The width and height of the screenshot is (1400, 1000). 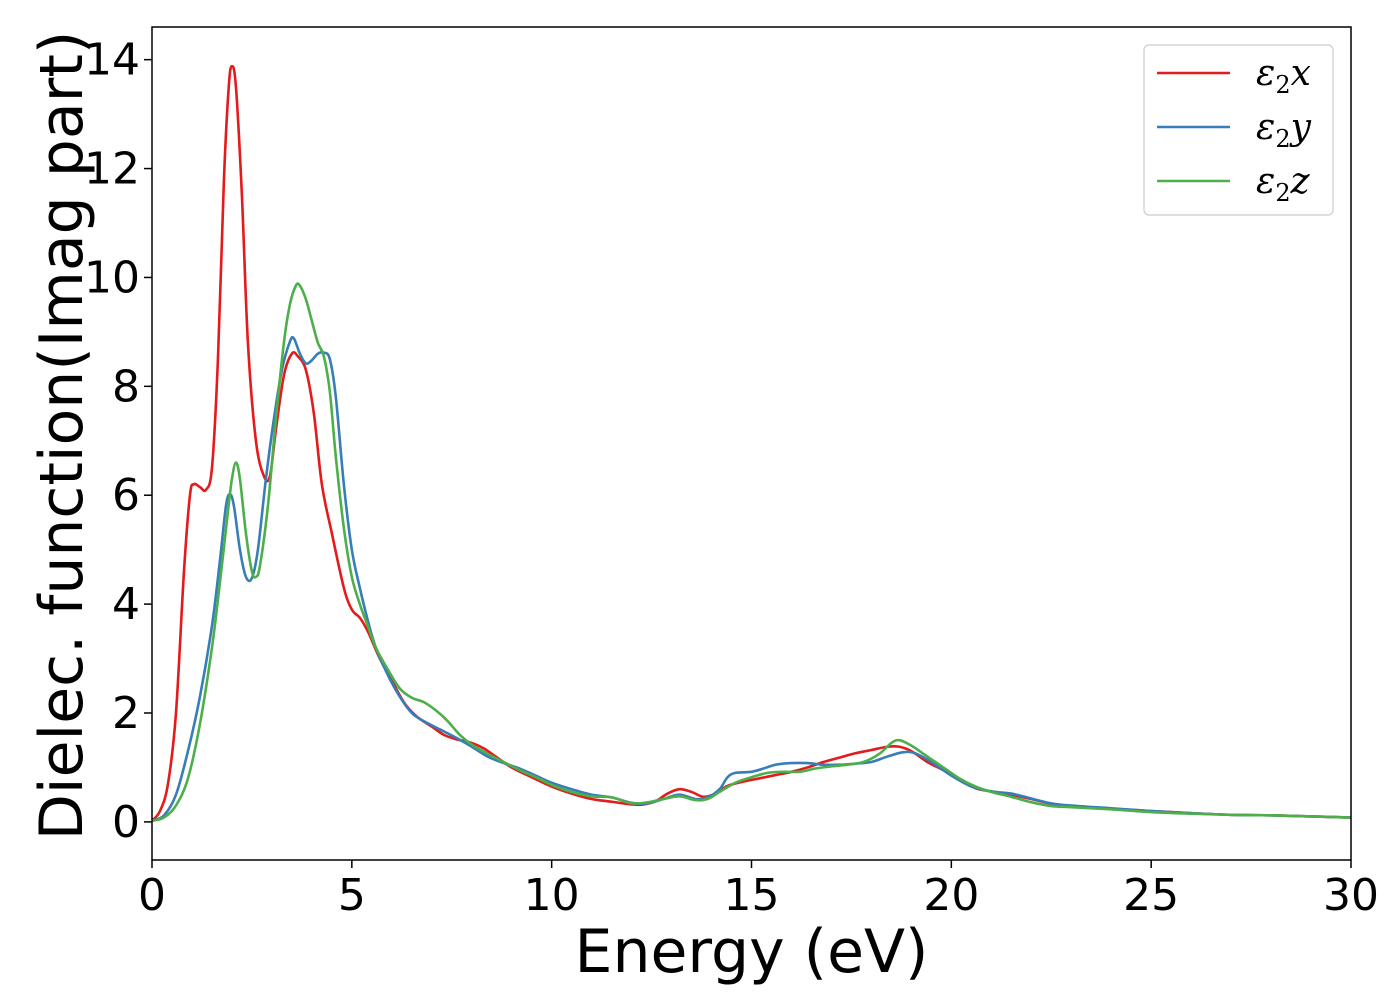 I want to click on x-tick-label: 20, so click(x=951, y=895).